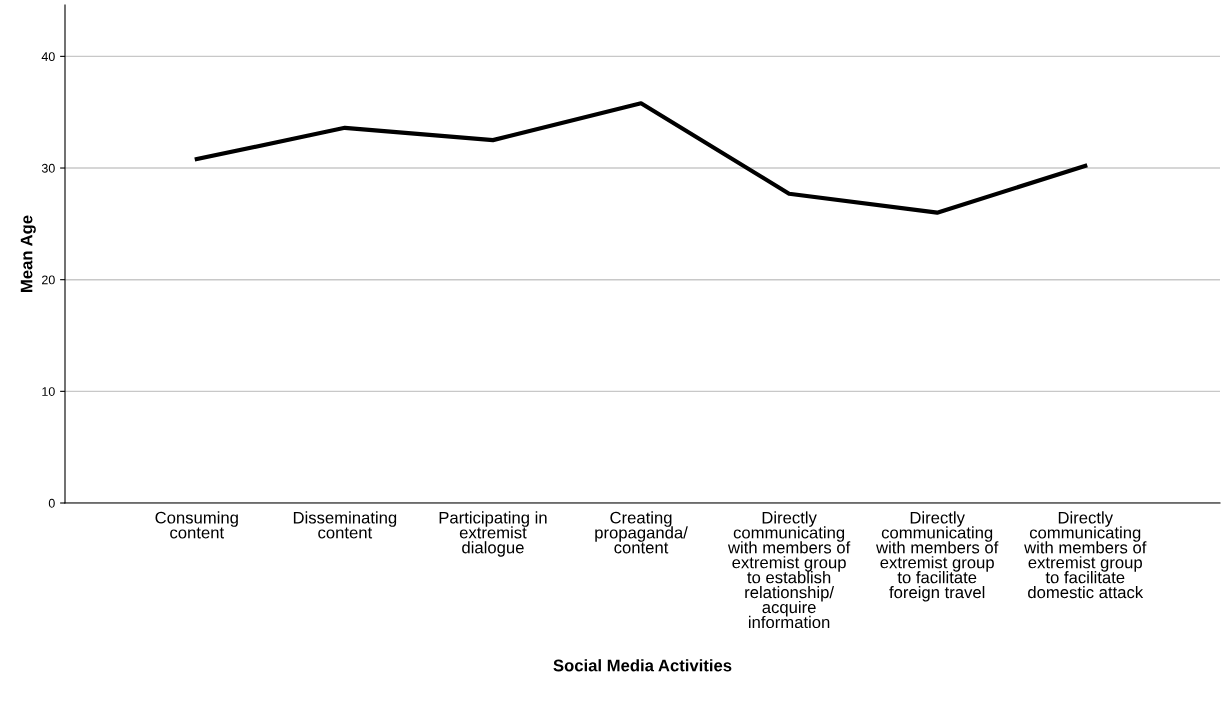 The width and height of the screenshot is (1224, 707). I want to click on x-tick-label: Consuming content, so click(196, 525).